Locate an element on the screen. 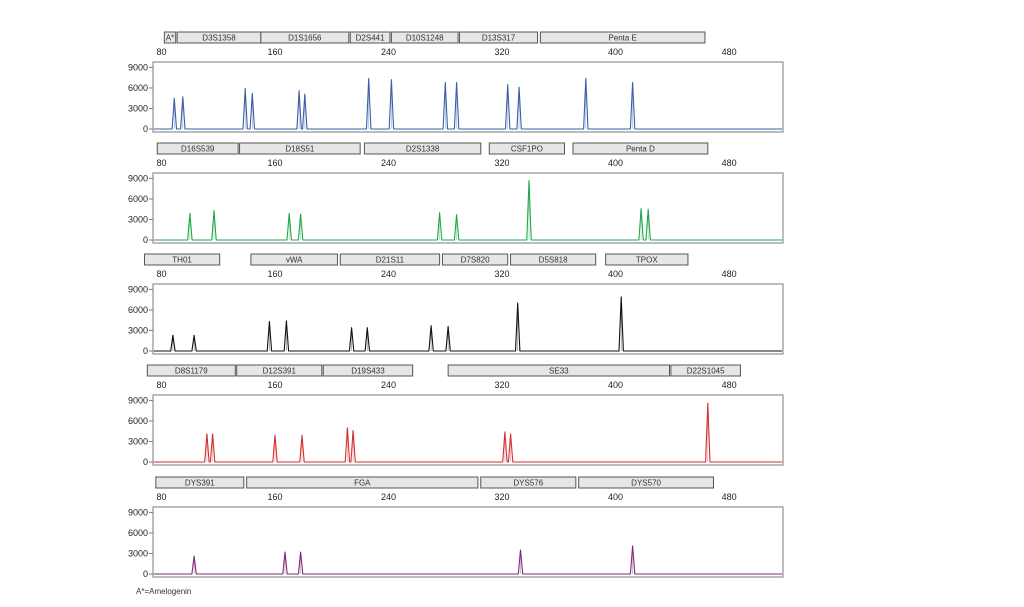 The width and height of the screenshot is (1024, 607). locus-label: D10S1248 is located at coordinates (425, 38).